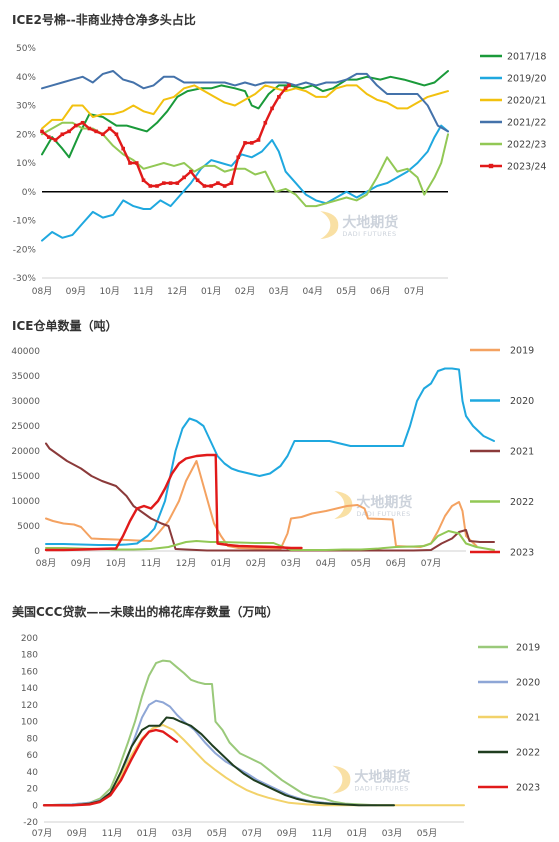 This screenshot has height=842, width=559. Describe the element at coordinates (25, 477) in the screenshot. I see `y-tick-label: 15000` at that location.